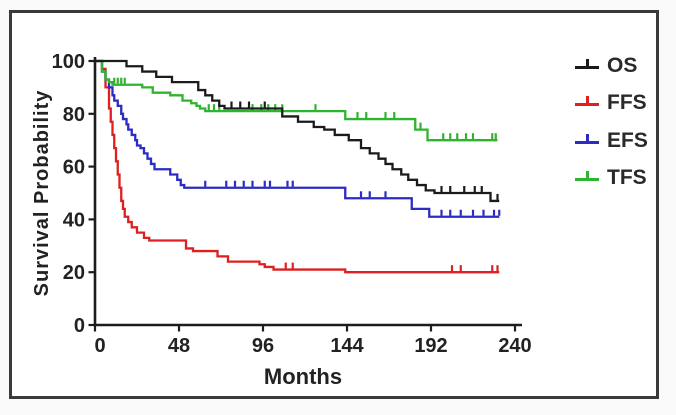  What do you see at coordinates (627, 140) in the screenshot?
I see `legend-label: EFS` at bounding box center [627, 140].